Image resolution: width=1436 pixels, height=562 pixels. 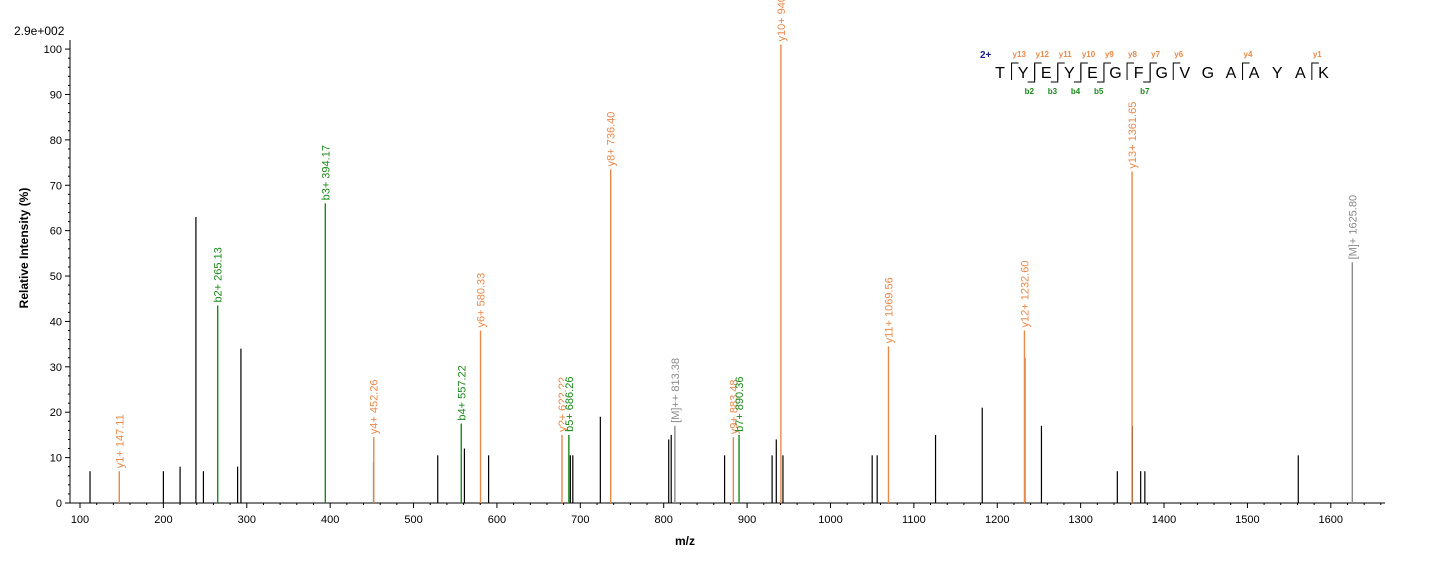 I want to click on y-tick-label: 90, so click(x=56, y=95).